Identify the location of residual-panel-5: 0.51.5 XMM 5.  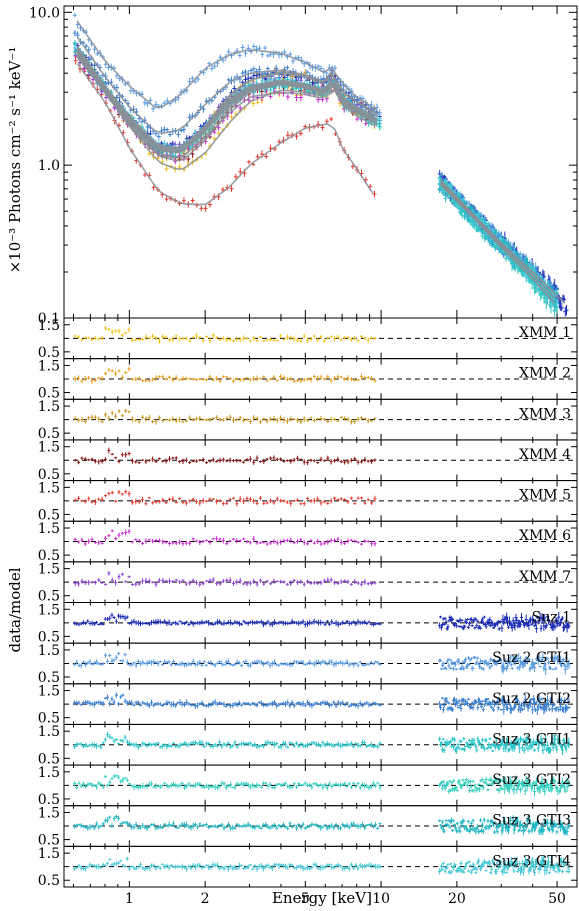
(308, 501).